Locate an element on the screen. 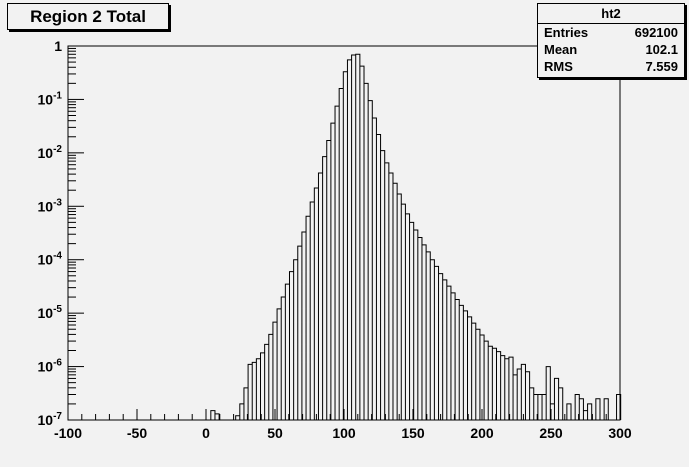  y-tick-label: 10⁻⁶ is located at coordinates (50, 366).